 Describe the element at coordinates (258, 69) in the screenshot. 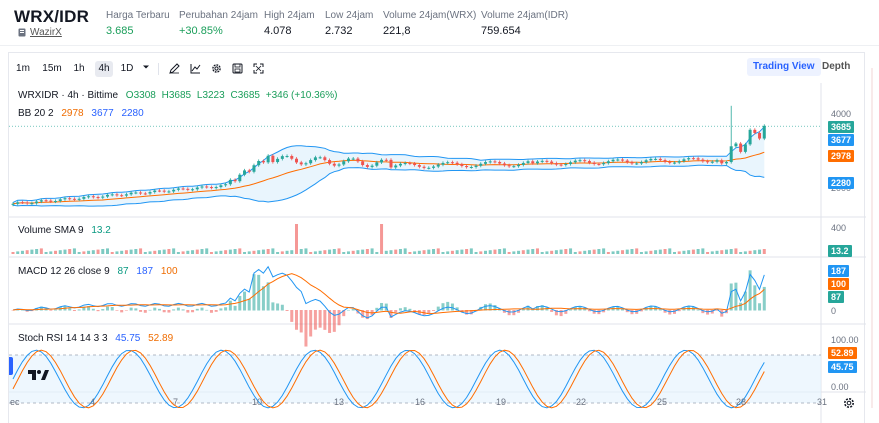

I see `fullscreen-icon` at that location.